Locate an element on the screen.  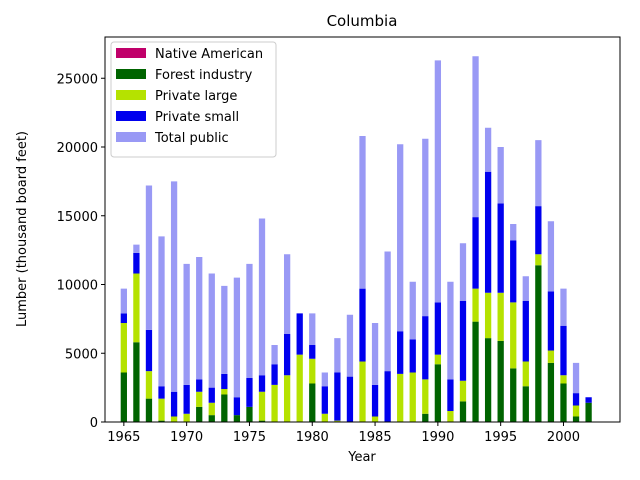
bar-private-small-1976 is located at coordinates (262, 383).